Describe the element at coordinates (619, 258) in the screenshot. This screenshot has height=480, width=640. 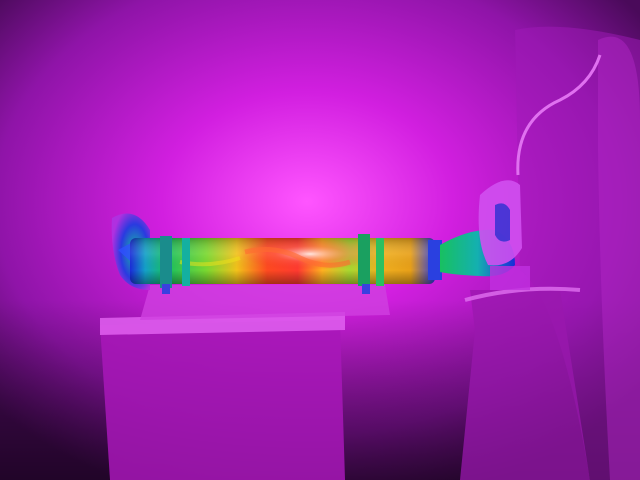
I see `chair-back` at that location.